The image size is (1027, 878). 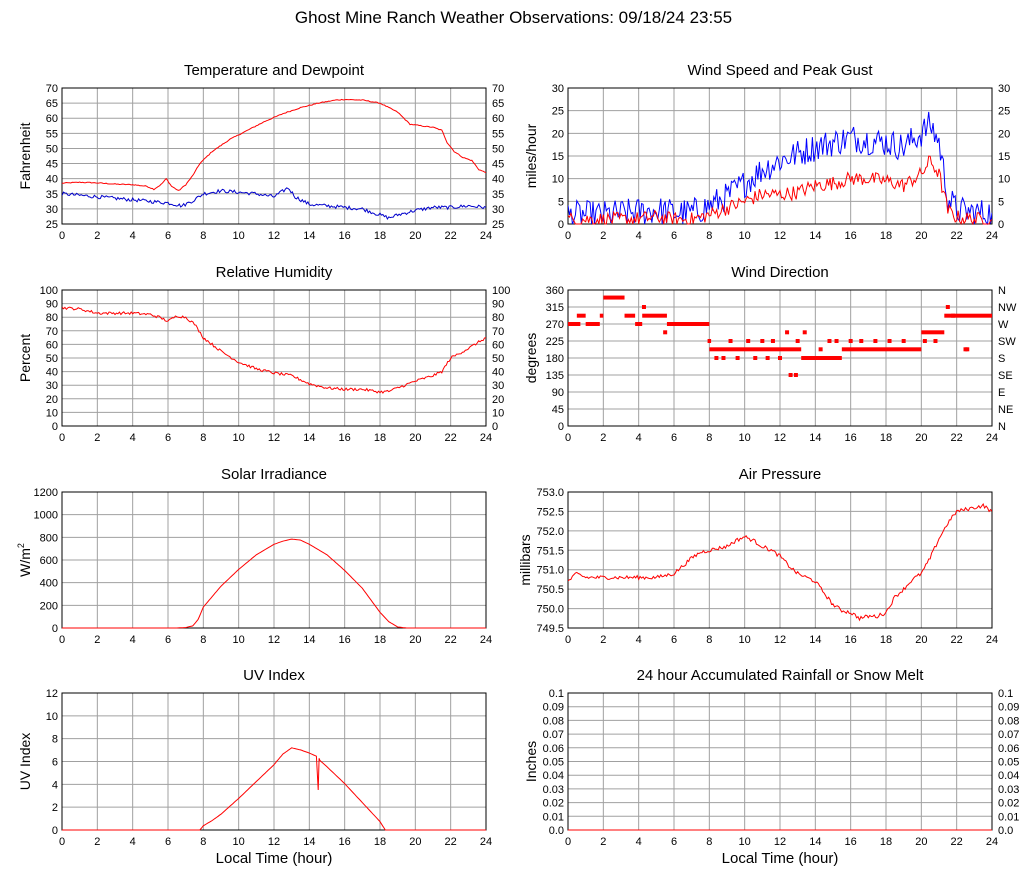 I want to click on y-tick-label: 0.02, so click(x=553, y=804).